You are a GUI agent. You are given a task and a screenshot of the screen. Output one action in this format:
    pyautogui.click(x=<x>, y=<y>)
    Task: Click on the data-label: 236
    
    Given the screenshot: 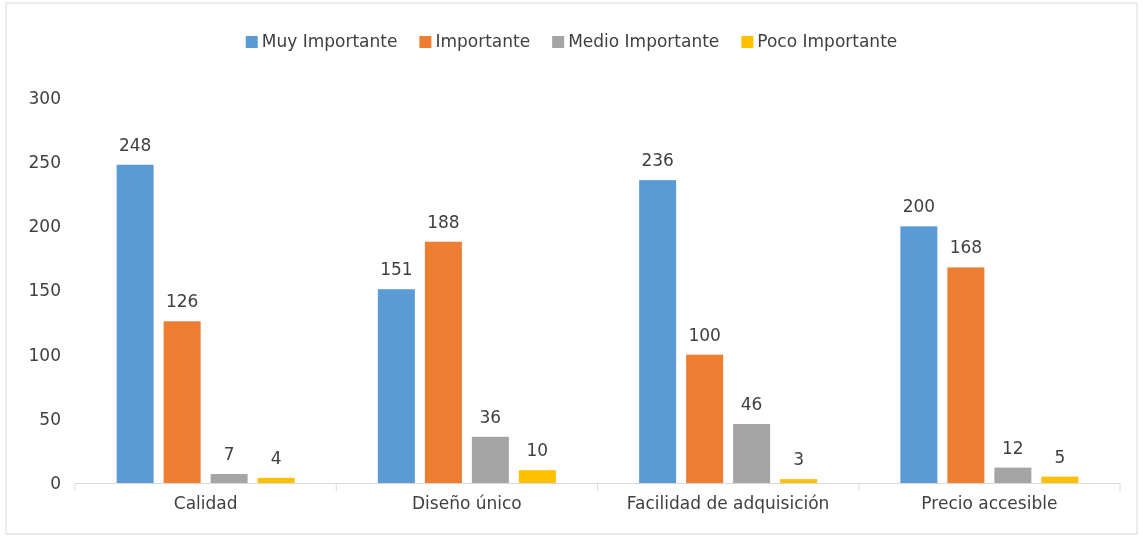 What is the action you would take?
    pyautogui.click(x=657, y=160)
    